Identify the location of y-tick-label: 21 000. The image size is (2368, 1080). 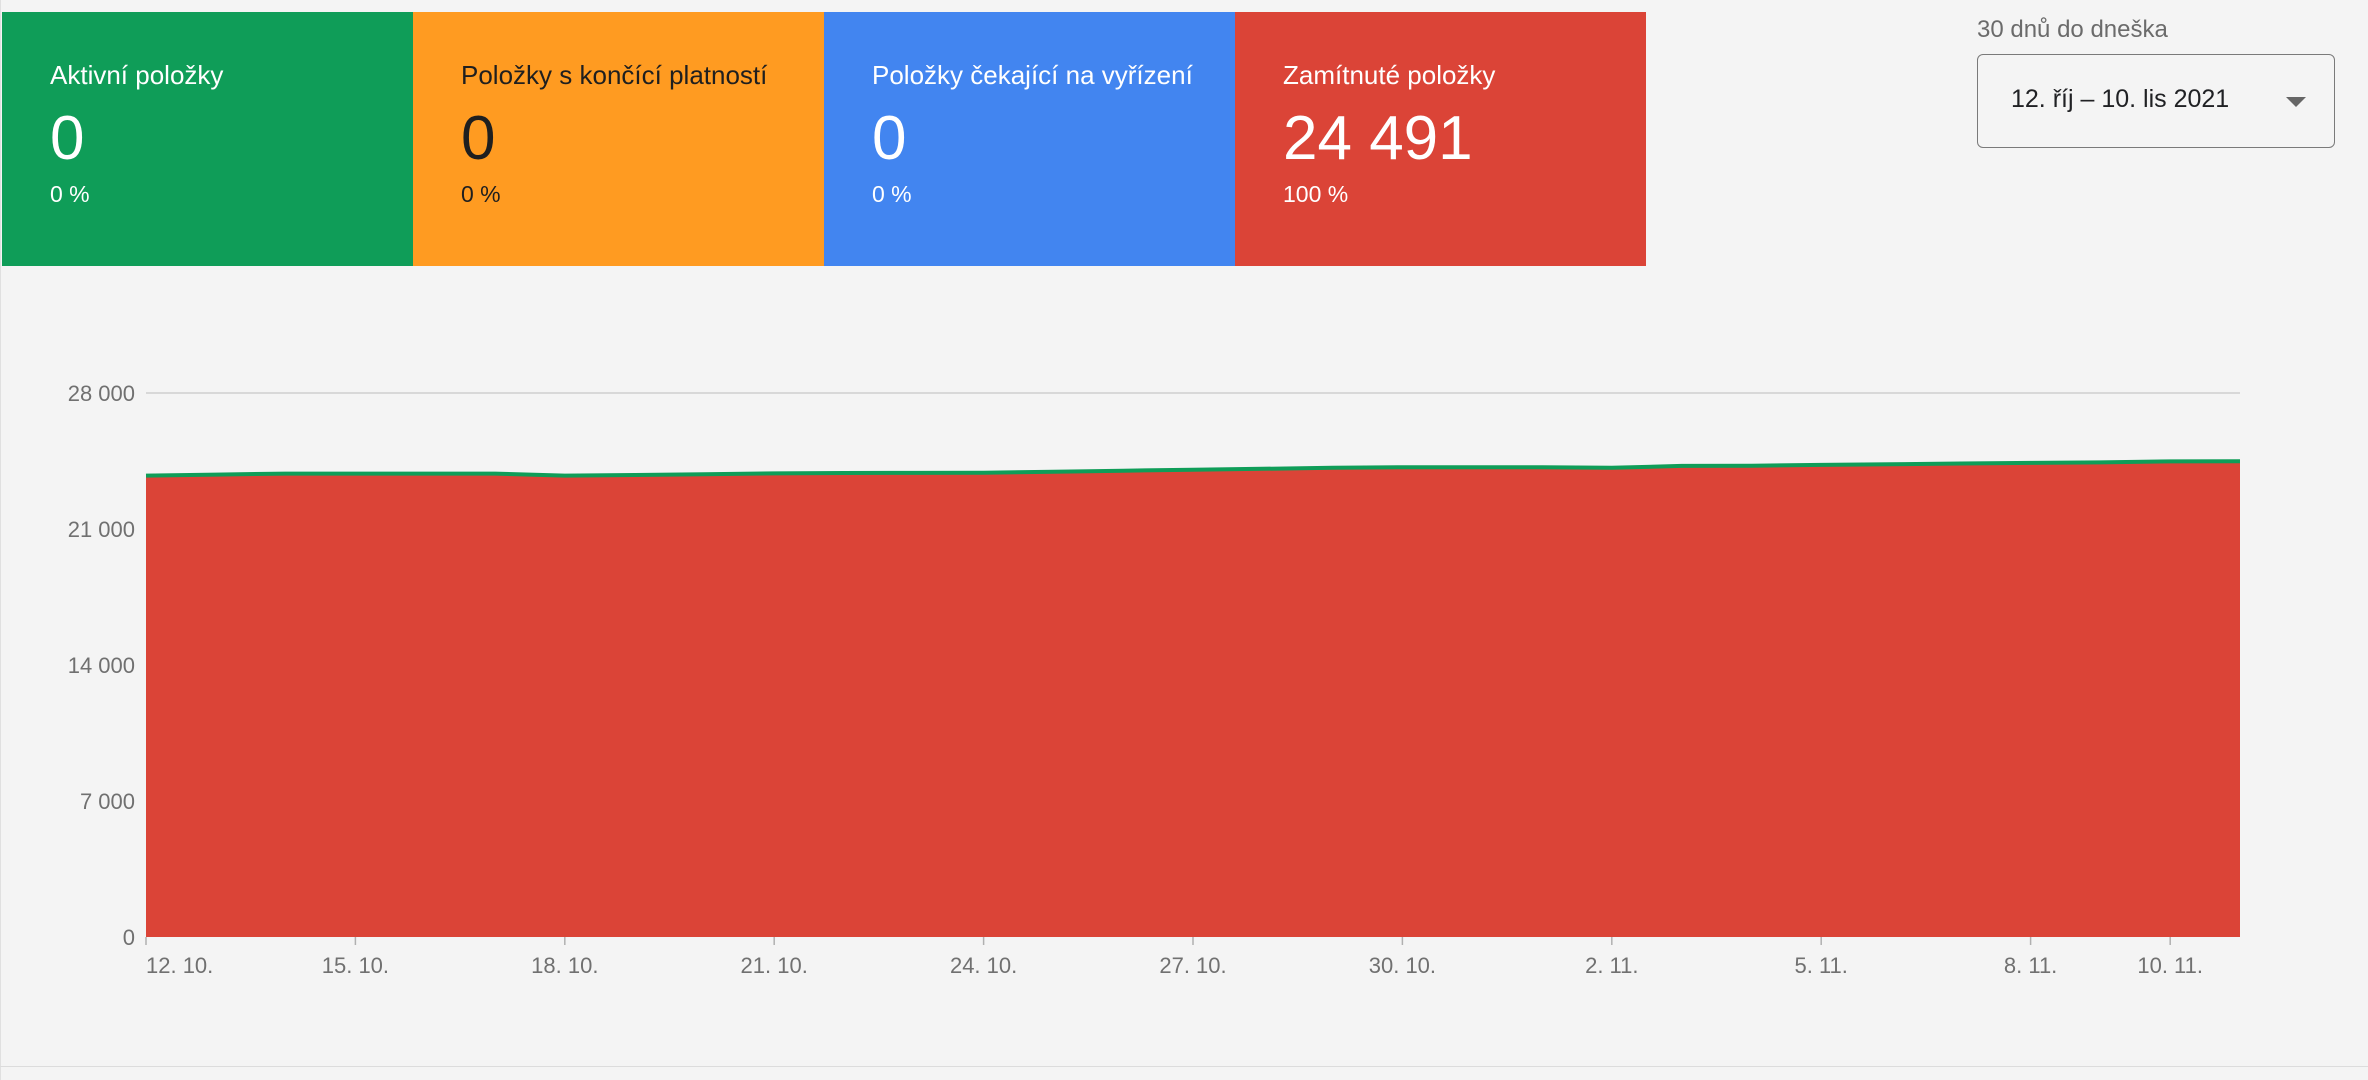
(101, 529).